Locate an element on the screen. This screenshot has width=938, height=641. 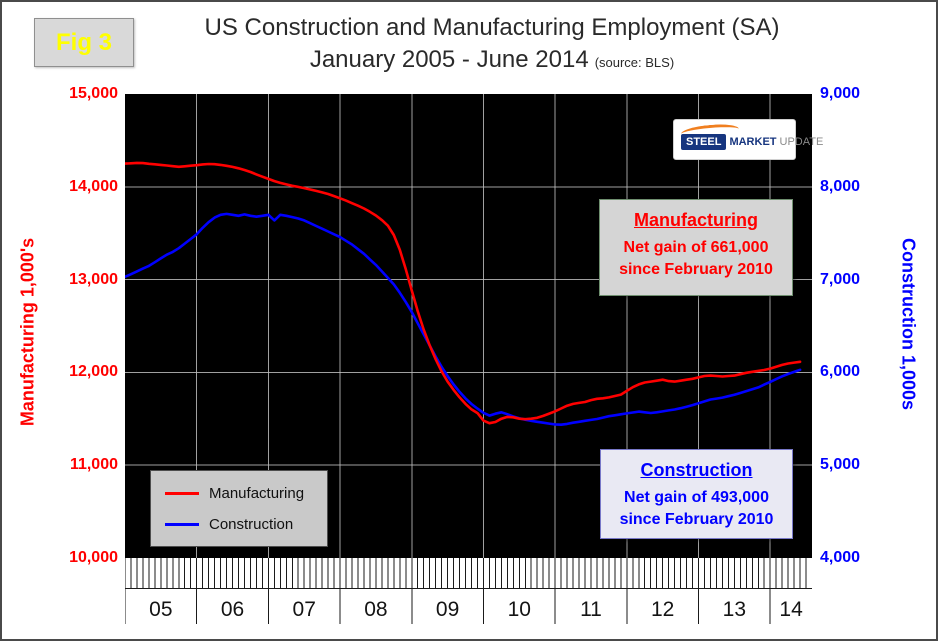
right-axis-tick-label: 9,000 is located at coordinates (840, 93).